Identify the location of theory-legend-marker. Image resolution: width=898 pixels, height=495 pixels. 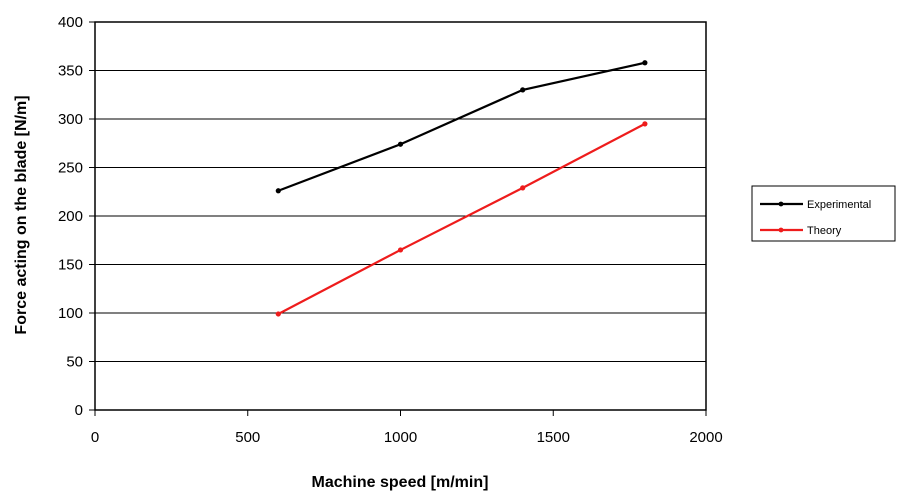
(781, 230).